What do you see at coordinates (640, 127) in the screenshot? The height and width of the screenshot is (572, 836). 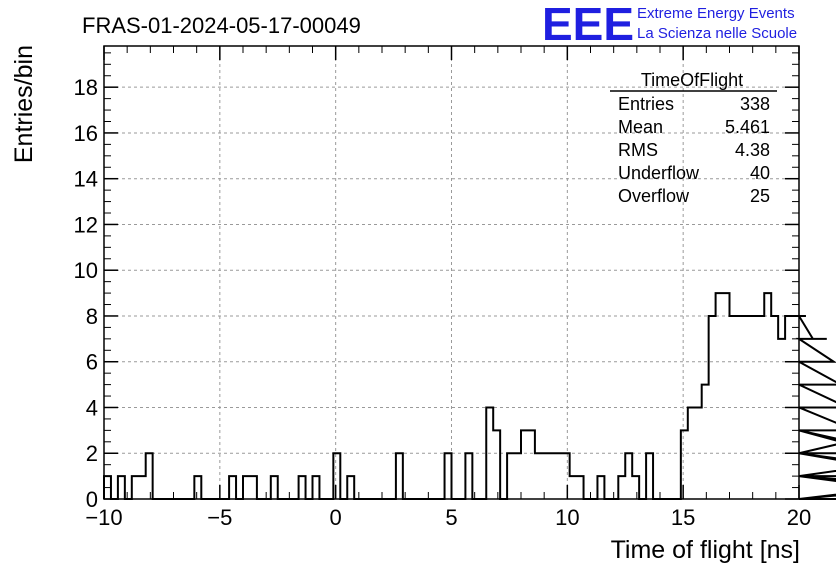 I see `stats-label: Mean` at bounding box center [640, 127].